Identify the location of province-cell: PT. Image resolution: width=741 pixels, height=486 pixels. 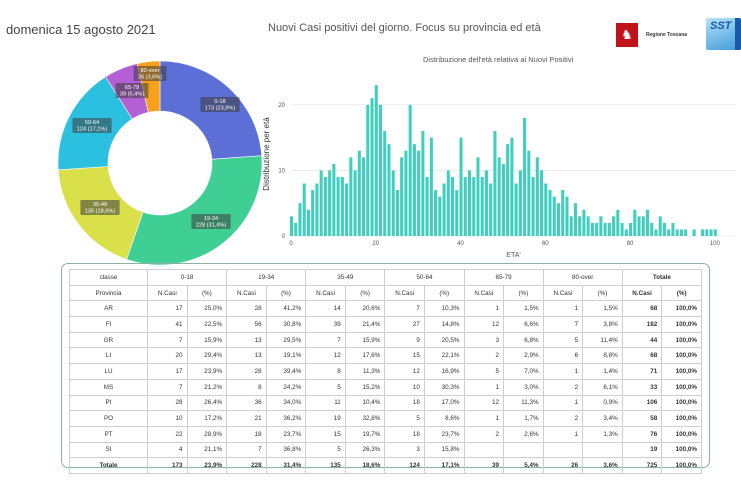
(108, 434).